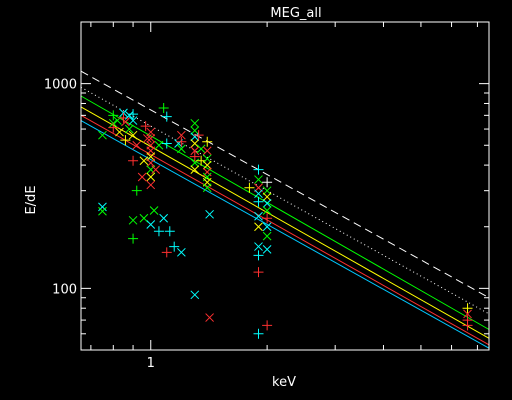 This screenshot has height=400, width=512. Describe the element at coordinates (31, 199) in the screenshot. I see `y-axis-label: E/dE` at that location.